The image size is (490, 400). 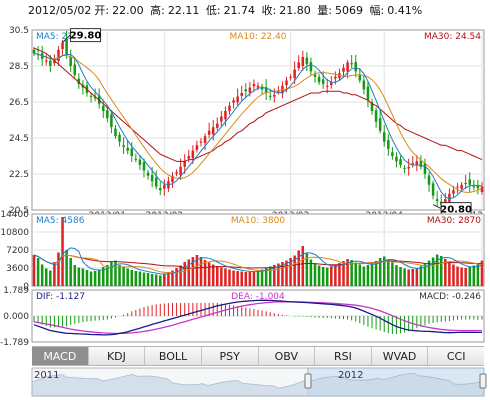 I want to click on volume-tick-label: 14400, so click(x=14, y=215).